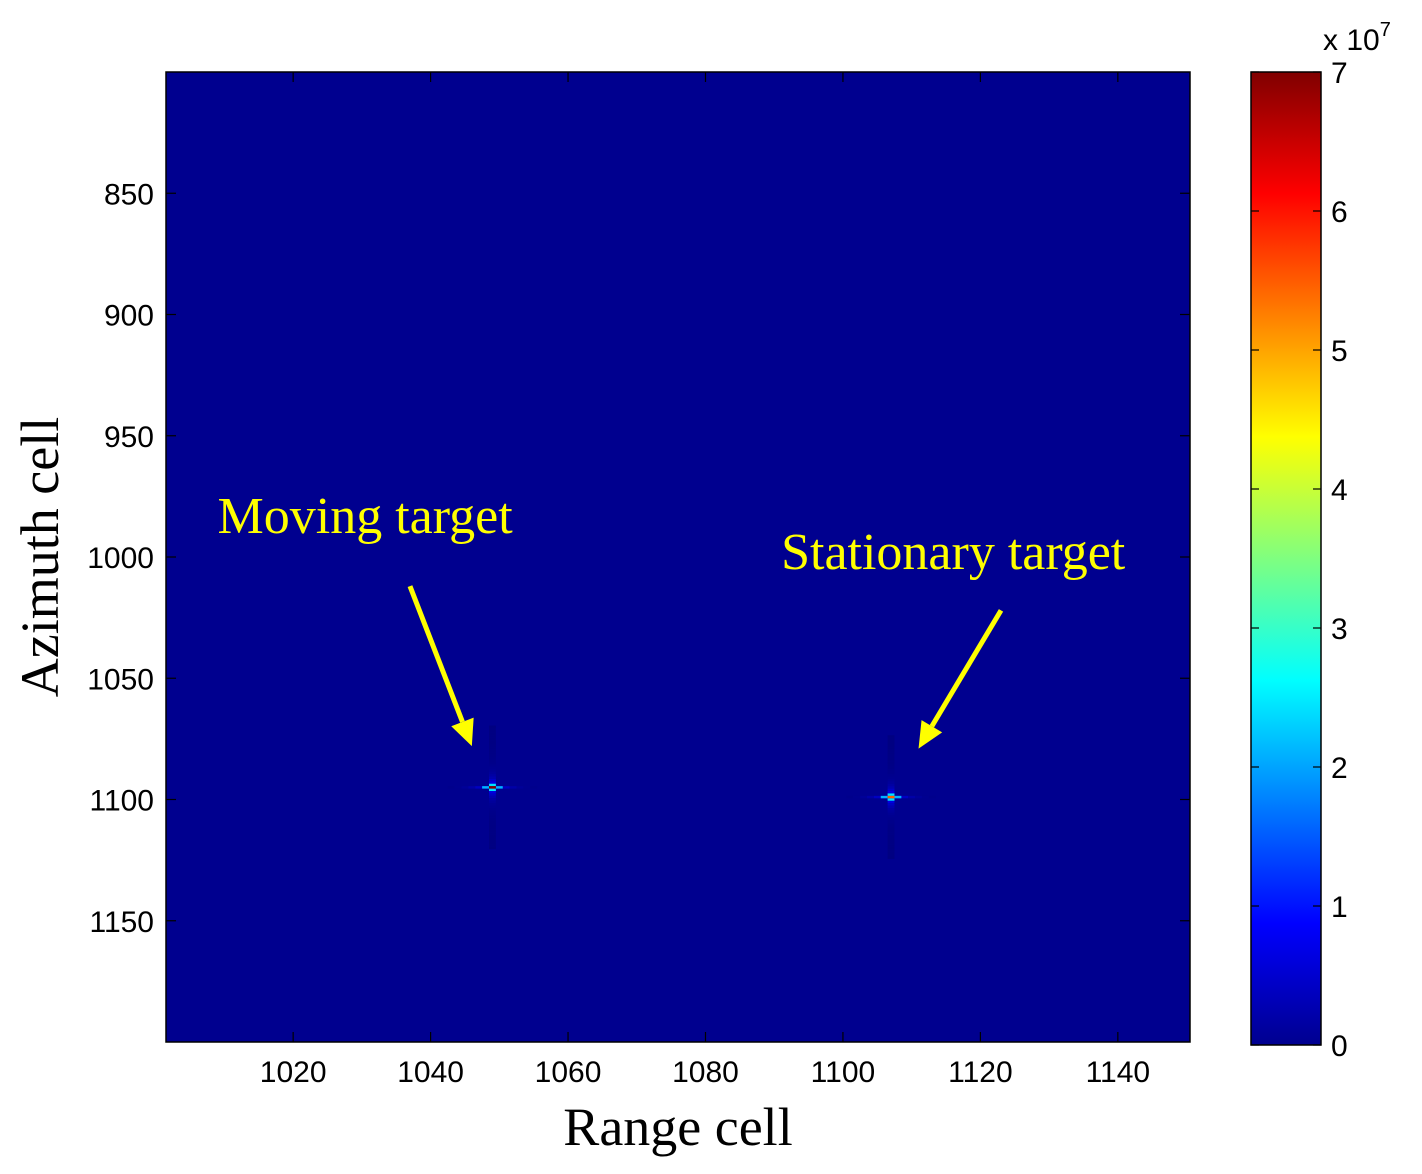 This screenshot has width=1422, height=1174. I want to click on colorbar, so click(1286, 558).